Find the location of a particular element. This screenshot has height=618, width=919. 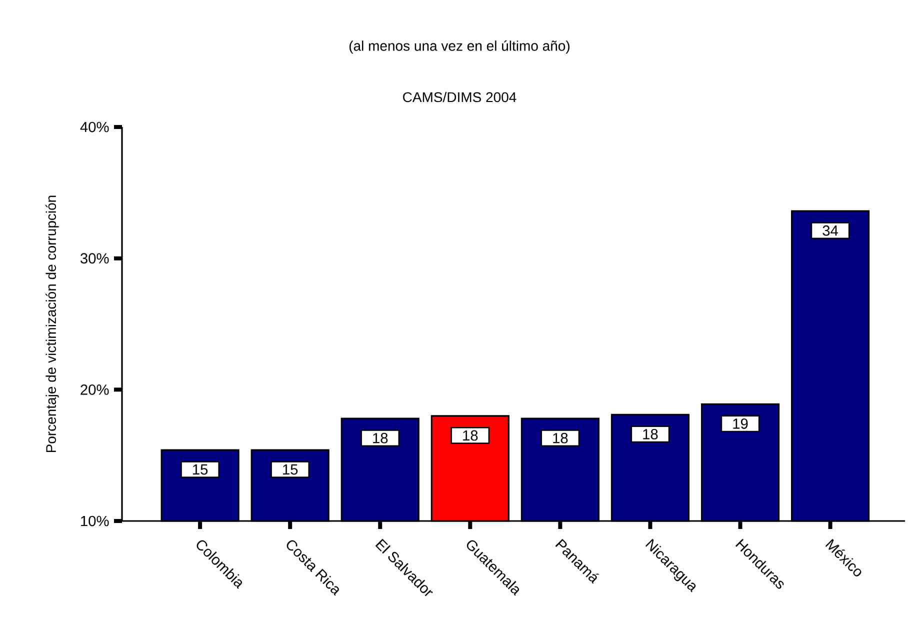

data-label: 19 is located at coordinates (740, 423).